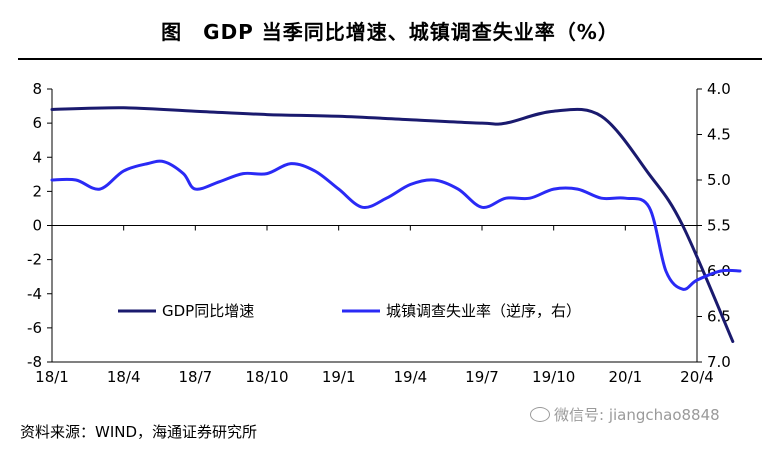 This screenshot has width=780, height=454. What do you see at coordinates (34, 260) in the screenshot?
I see `y-left-tick-label: -2` at bounding box center [34, 260].